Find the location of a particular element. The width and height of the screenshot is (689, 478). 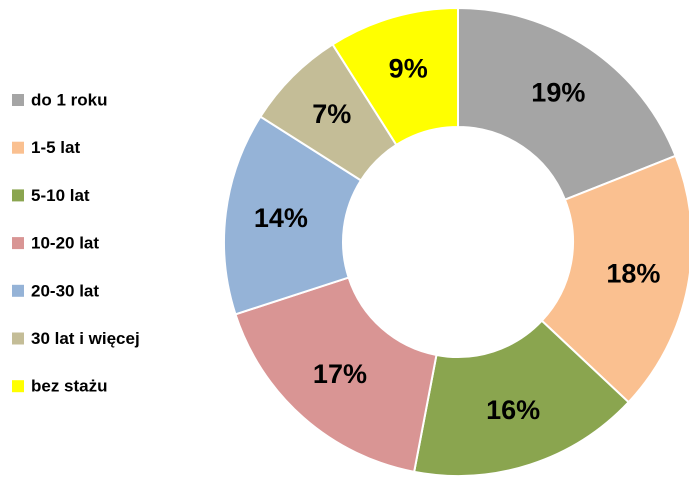

data-label: 7% is located at coordinates (331, 114).